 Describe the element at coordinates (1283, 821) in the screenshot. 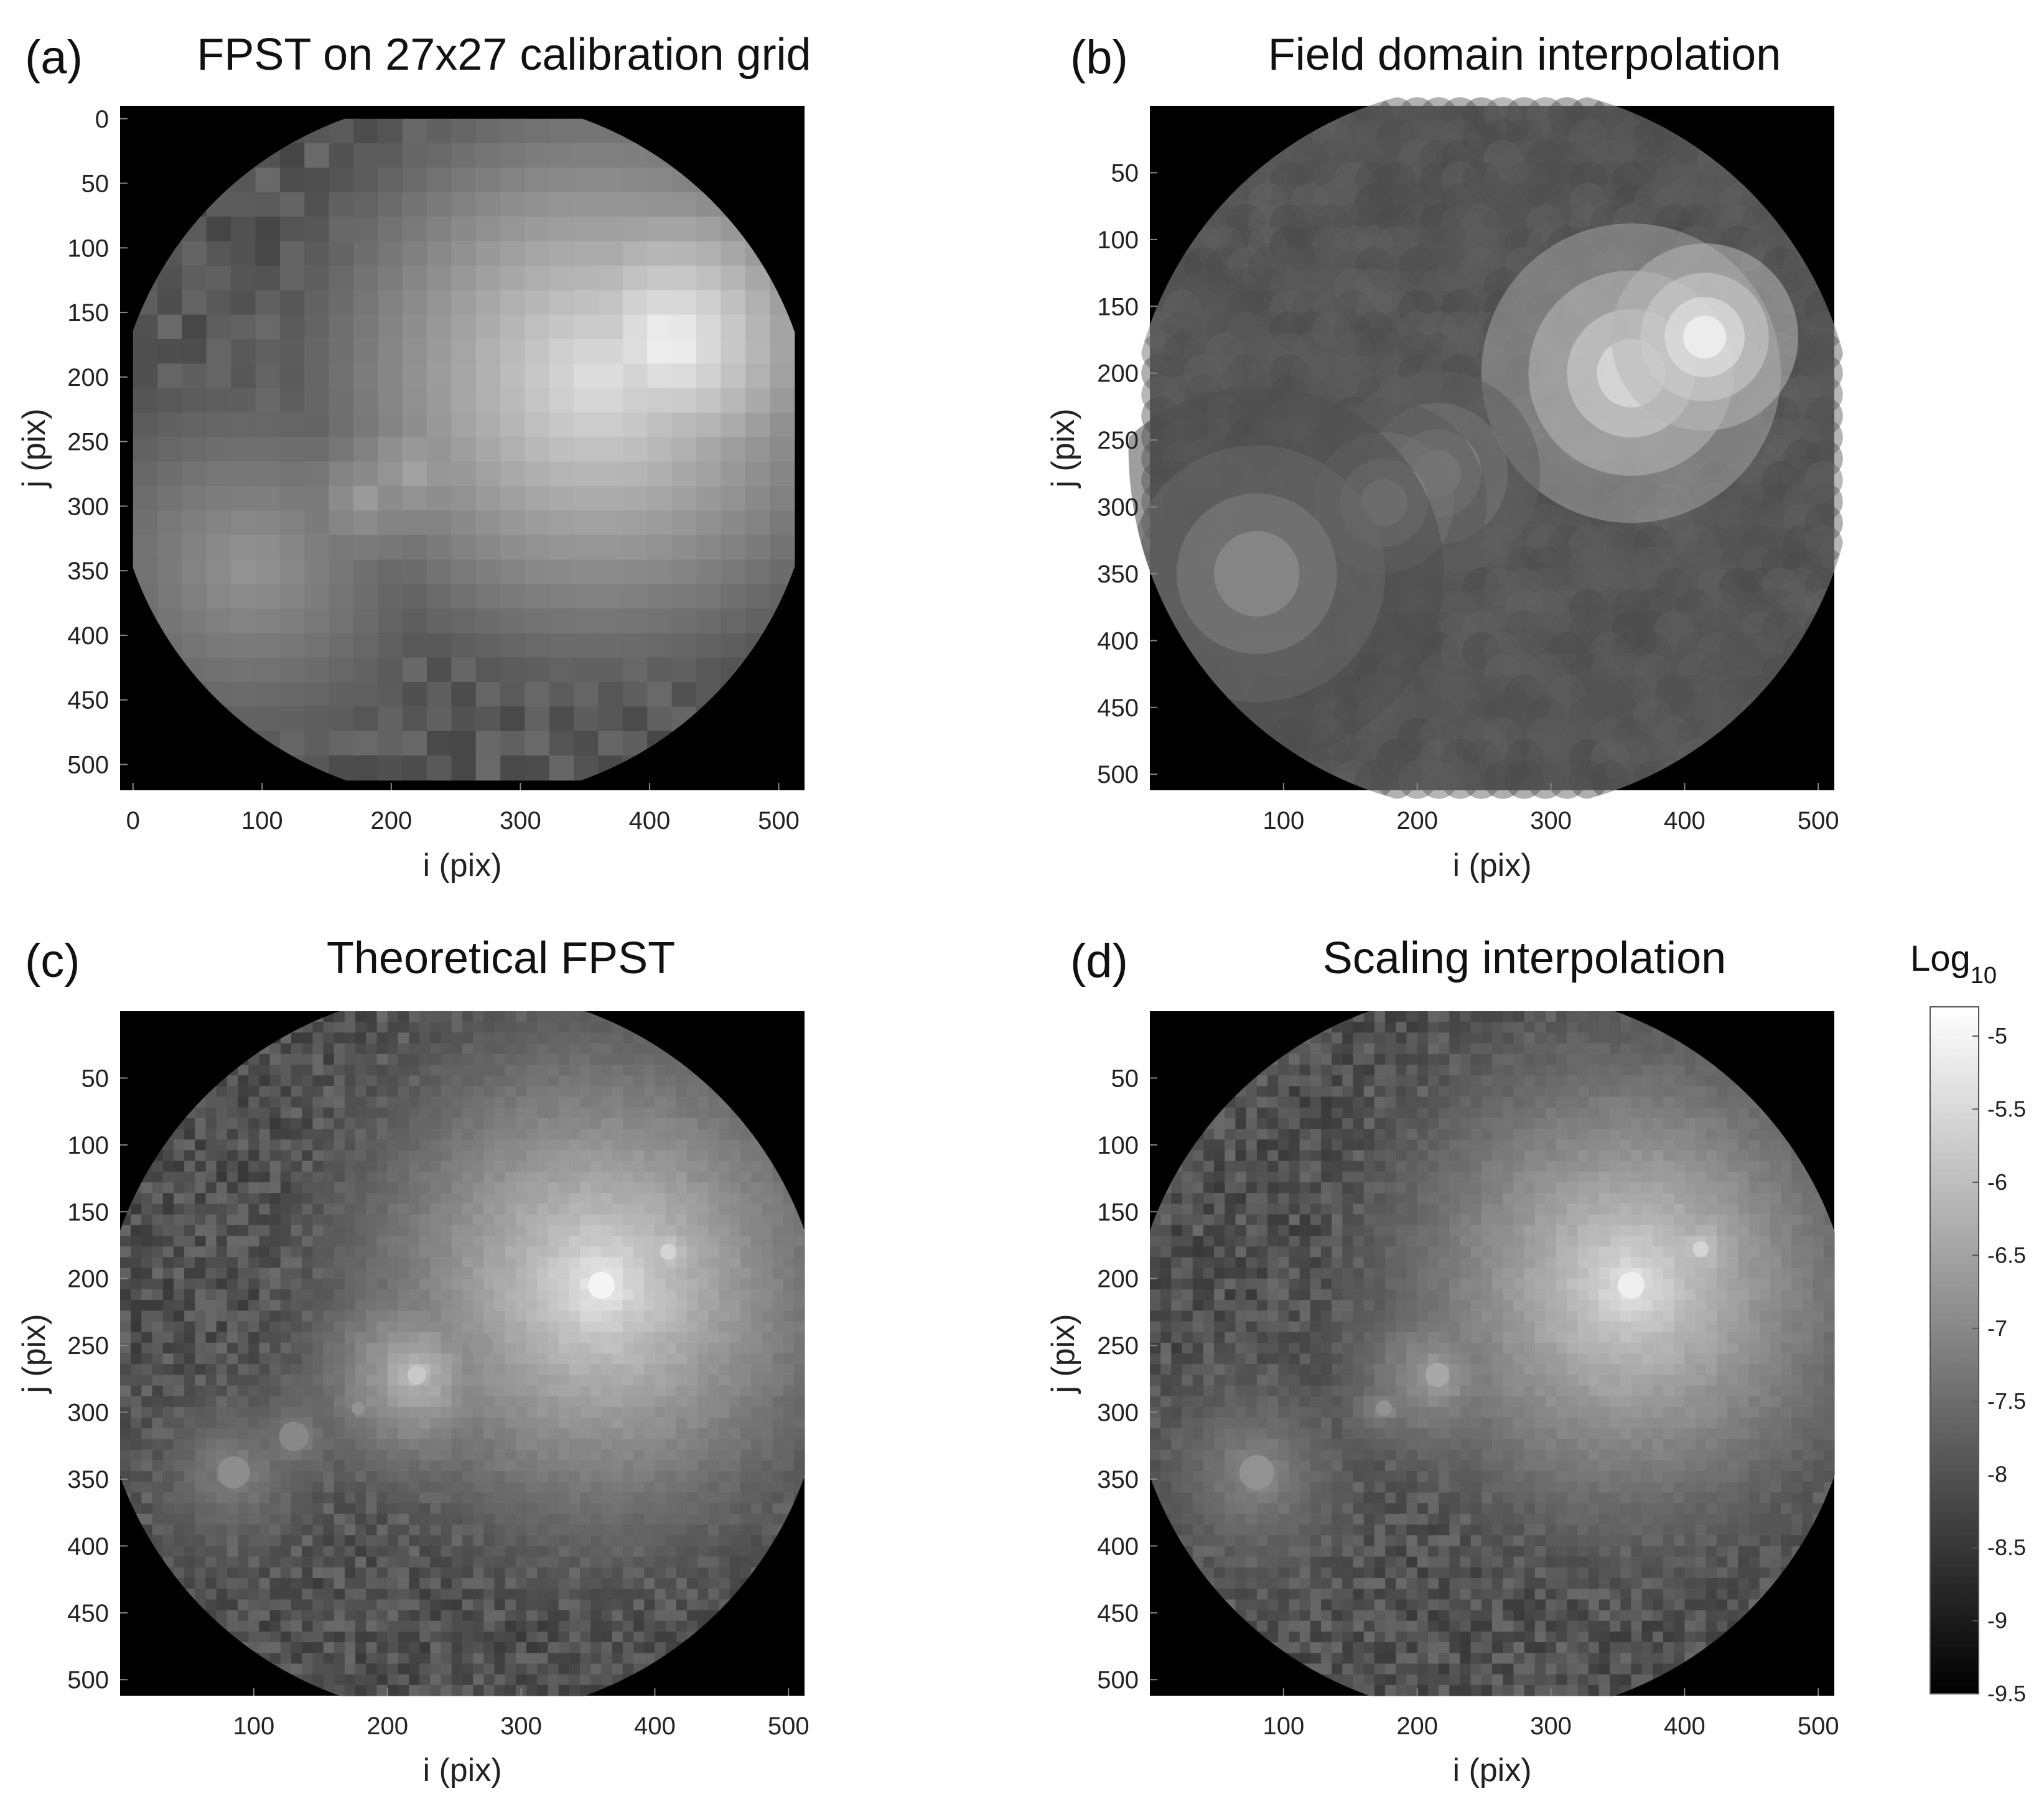

I see `x-tick-label: 100` at that location.